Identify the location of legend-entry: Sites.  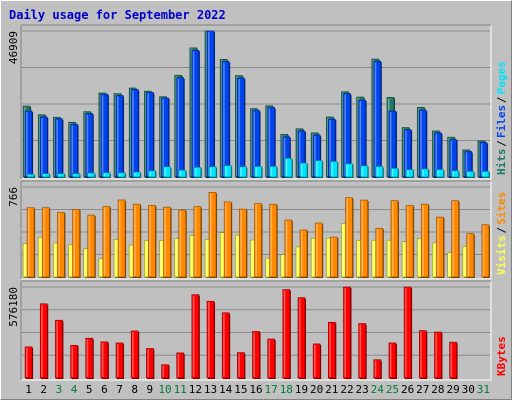
(501, 208).